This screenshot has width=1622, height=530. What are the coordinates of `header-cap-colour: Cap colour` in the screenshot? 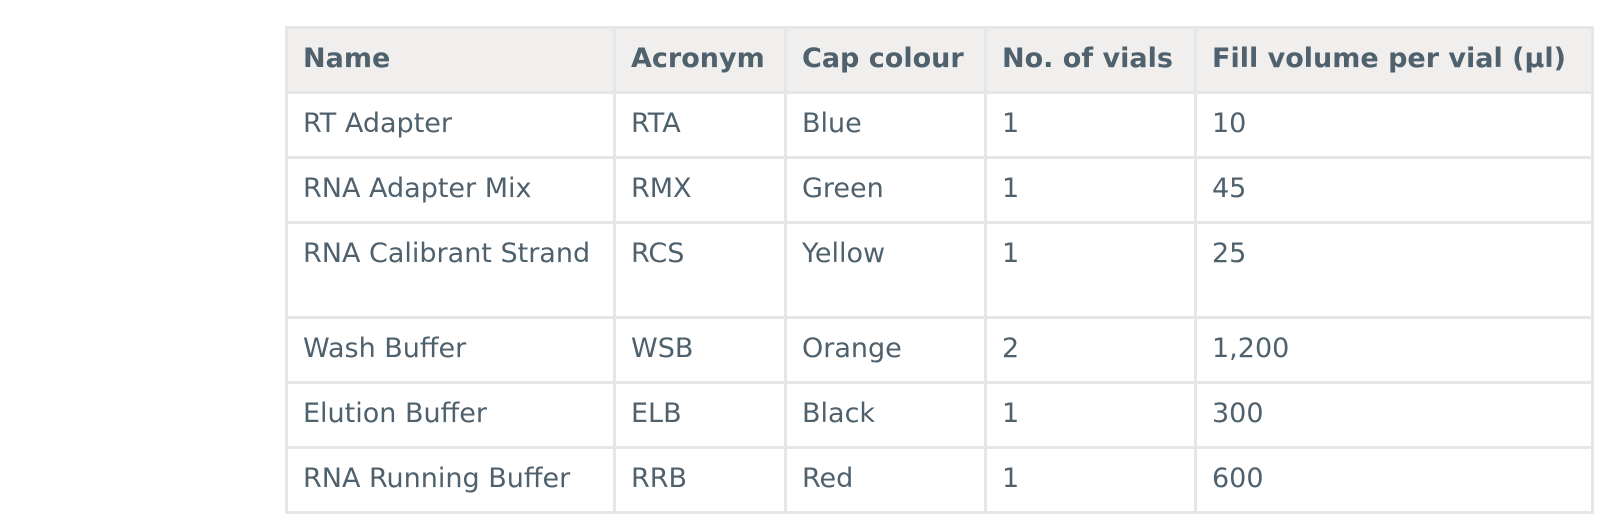 It's located at (885, 60).